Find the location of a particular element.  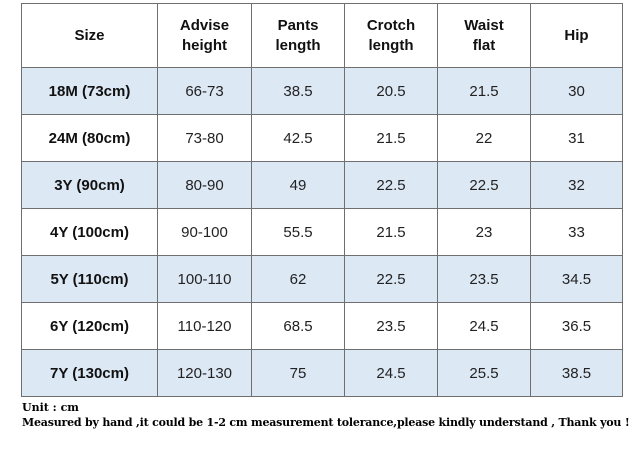

cell-pants-length: 55.5 is located at coordinates (298, 232).